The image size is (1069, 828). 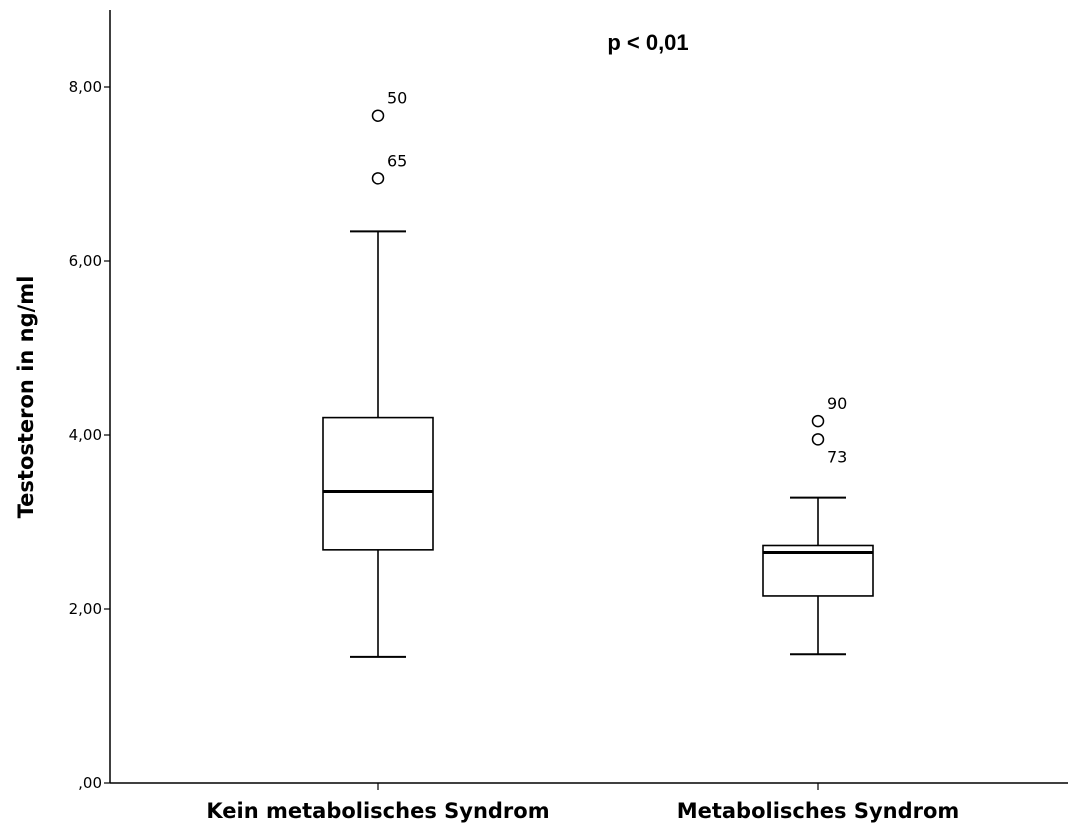 I want to click on y-tick-label: 6,00, so click(x=85, y=261).